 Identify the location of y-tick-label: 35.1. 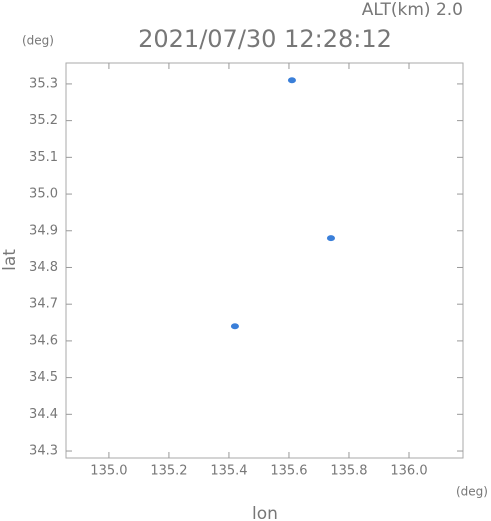
(43, 157).